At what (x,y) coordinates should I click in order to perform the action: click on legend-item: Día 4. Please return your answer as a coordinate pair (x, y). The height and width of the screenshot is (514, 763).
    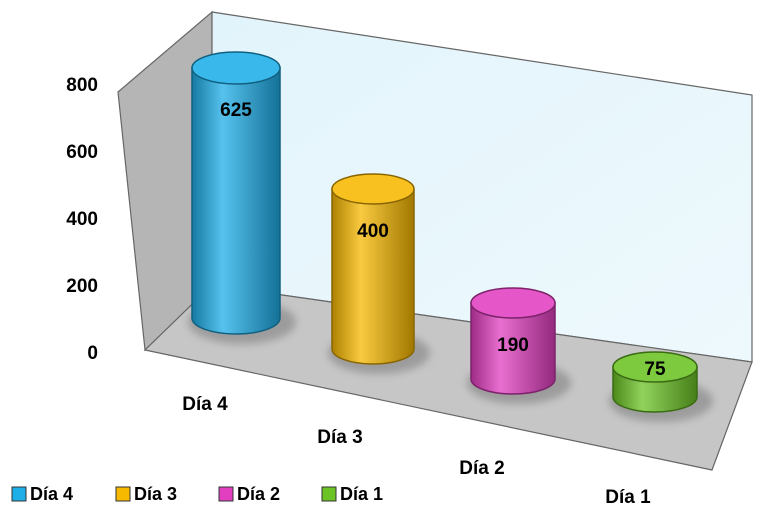
    Looking at the image, I should click on (42, 494).